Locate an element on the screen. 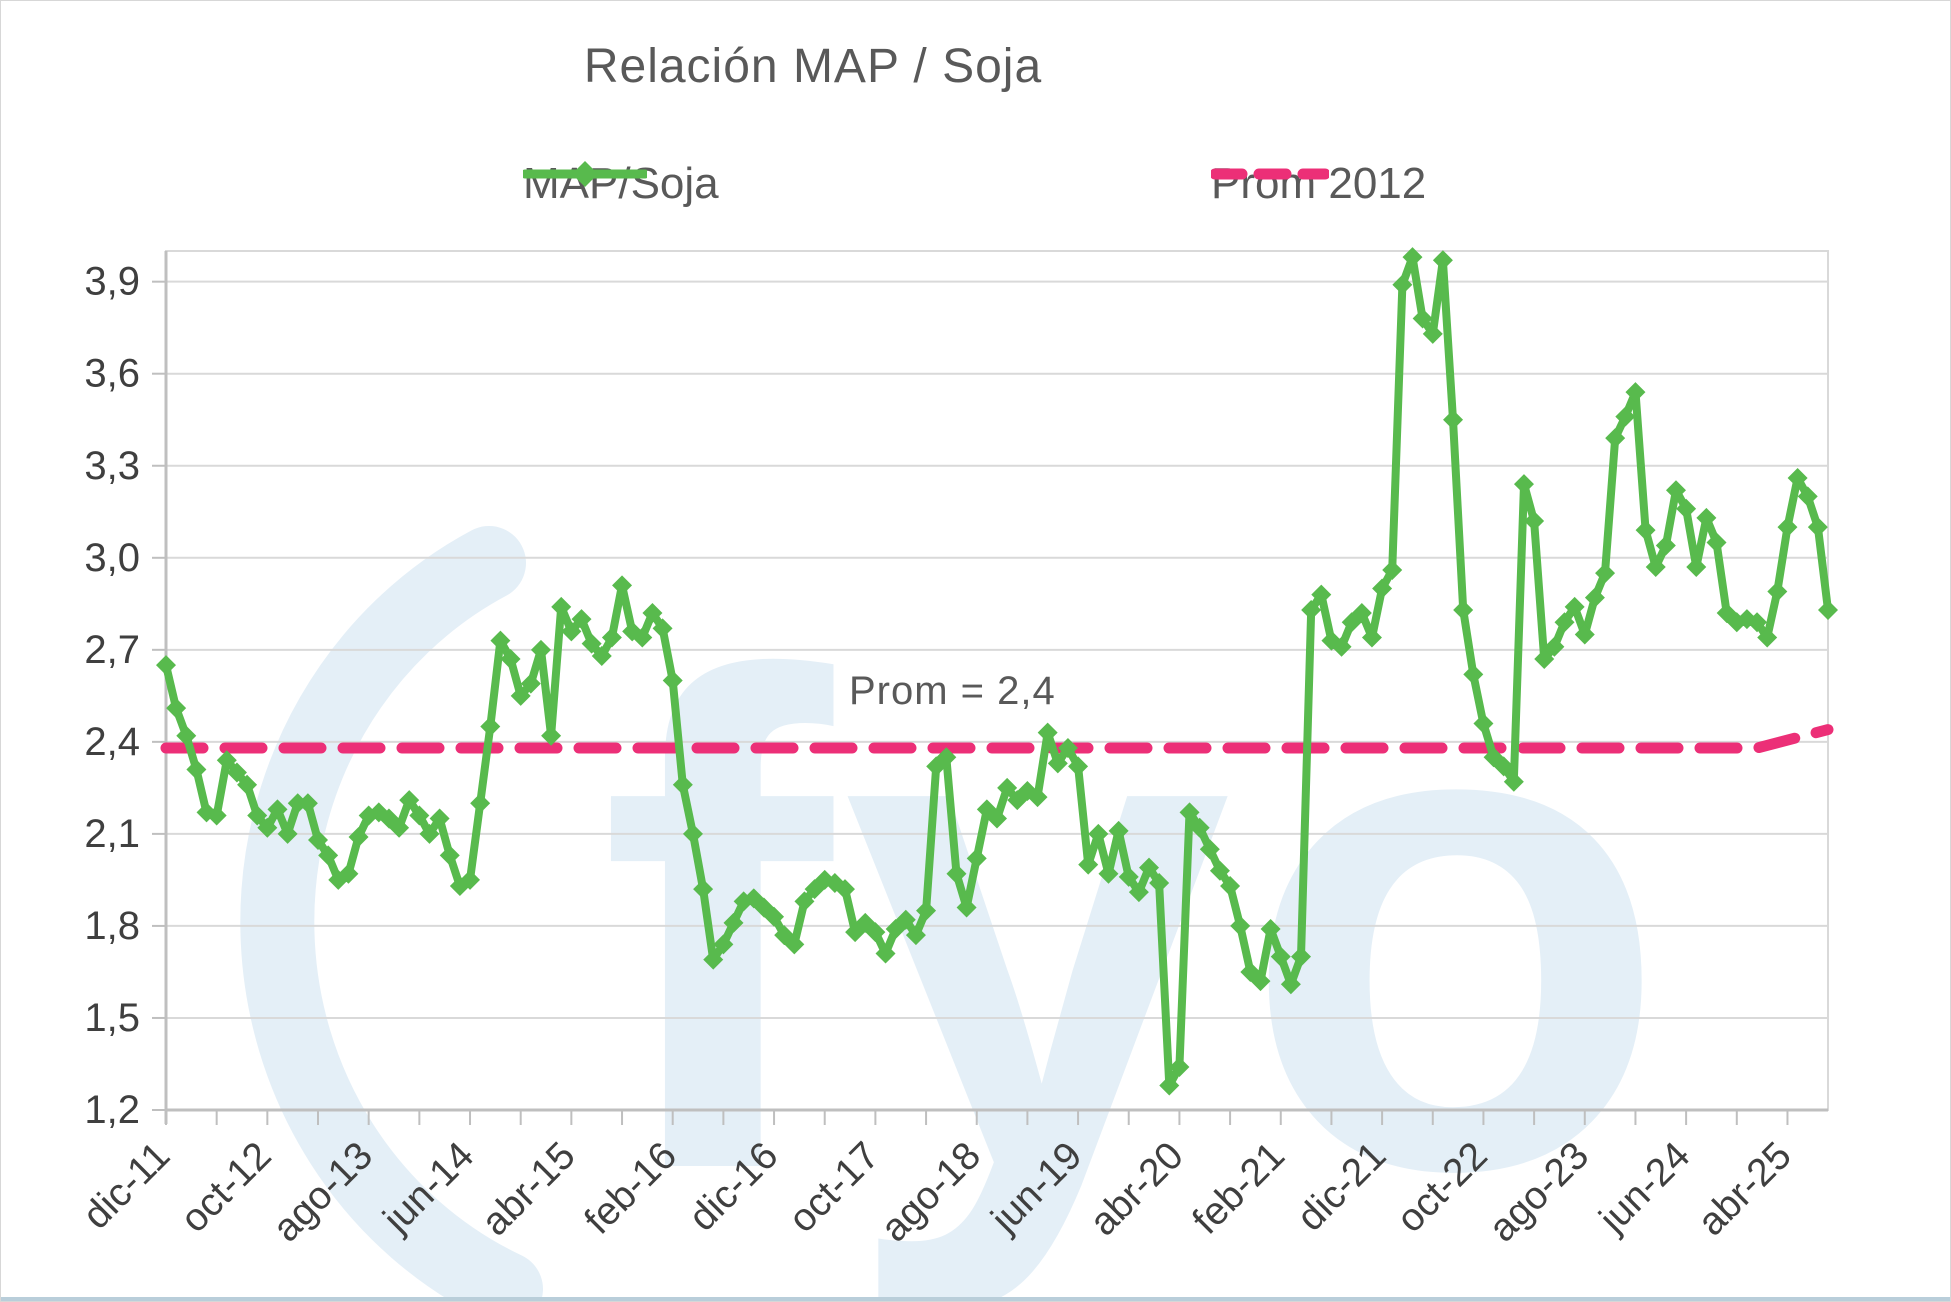  y-tick-label: 1,5 is located at coordinates (112, 1018).